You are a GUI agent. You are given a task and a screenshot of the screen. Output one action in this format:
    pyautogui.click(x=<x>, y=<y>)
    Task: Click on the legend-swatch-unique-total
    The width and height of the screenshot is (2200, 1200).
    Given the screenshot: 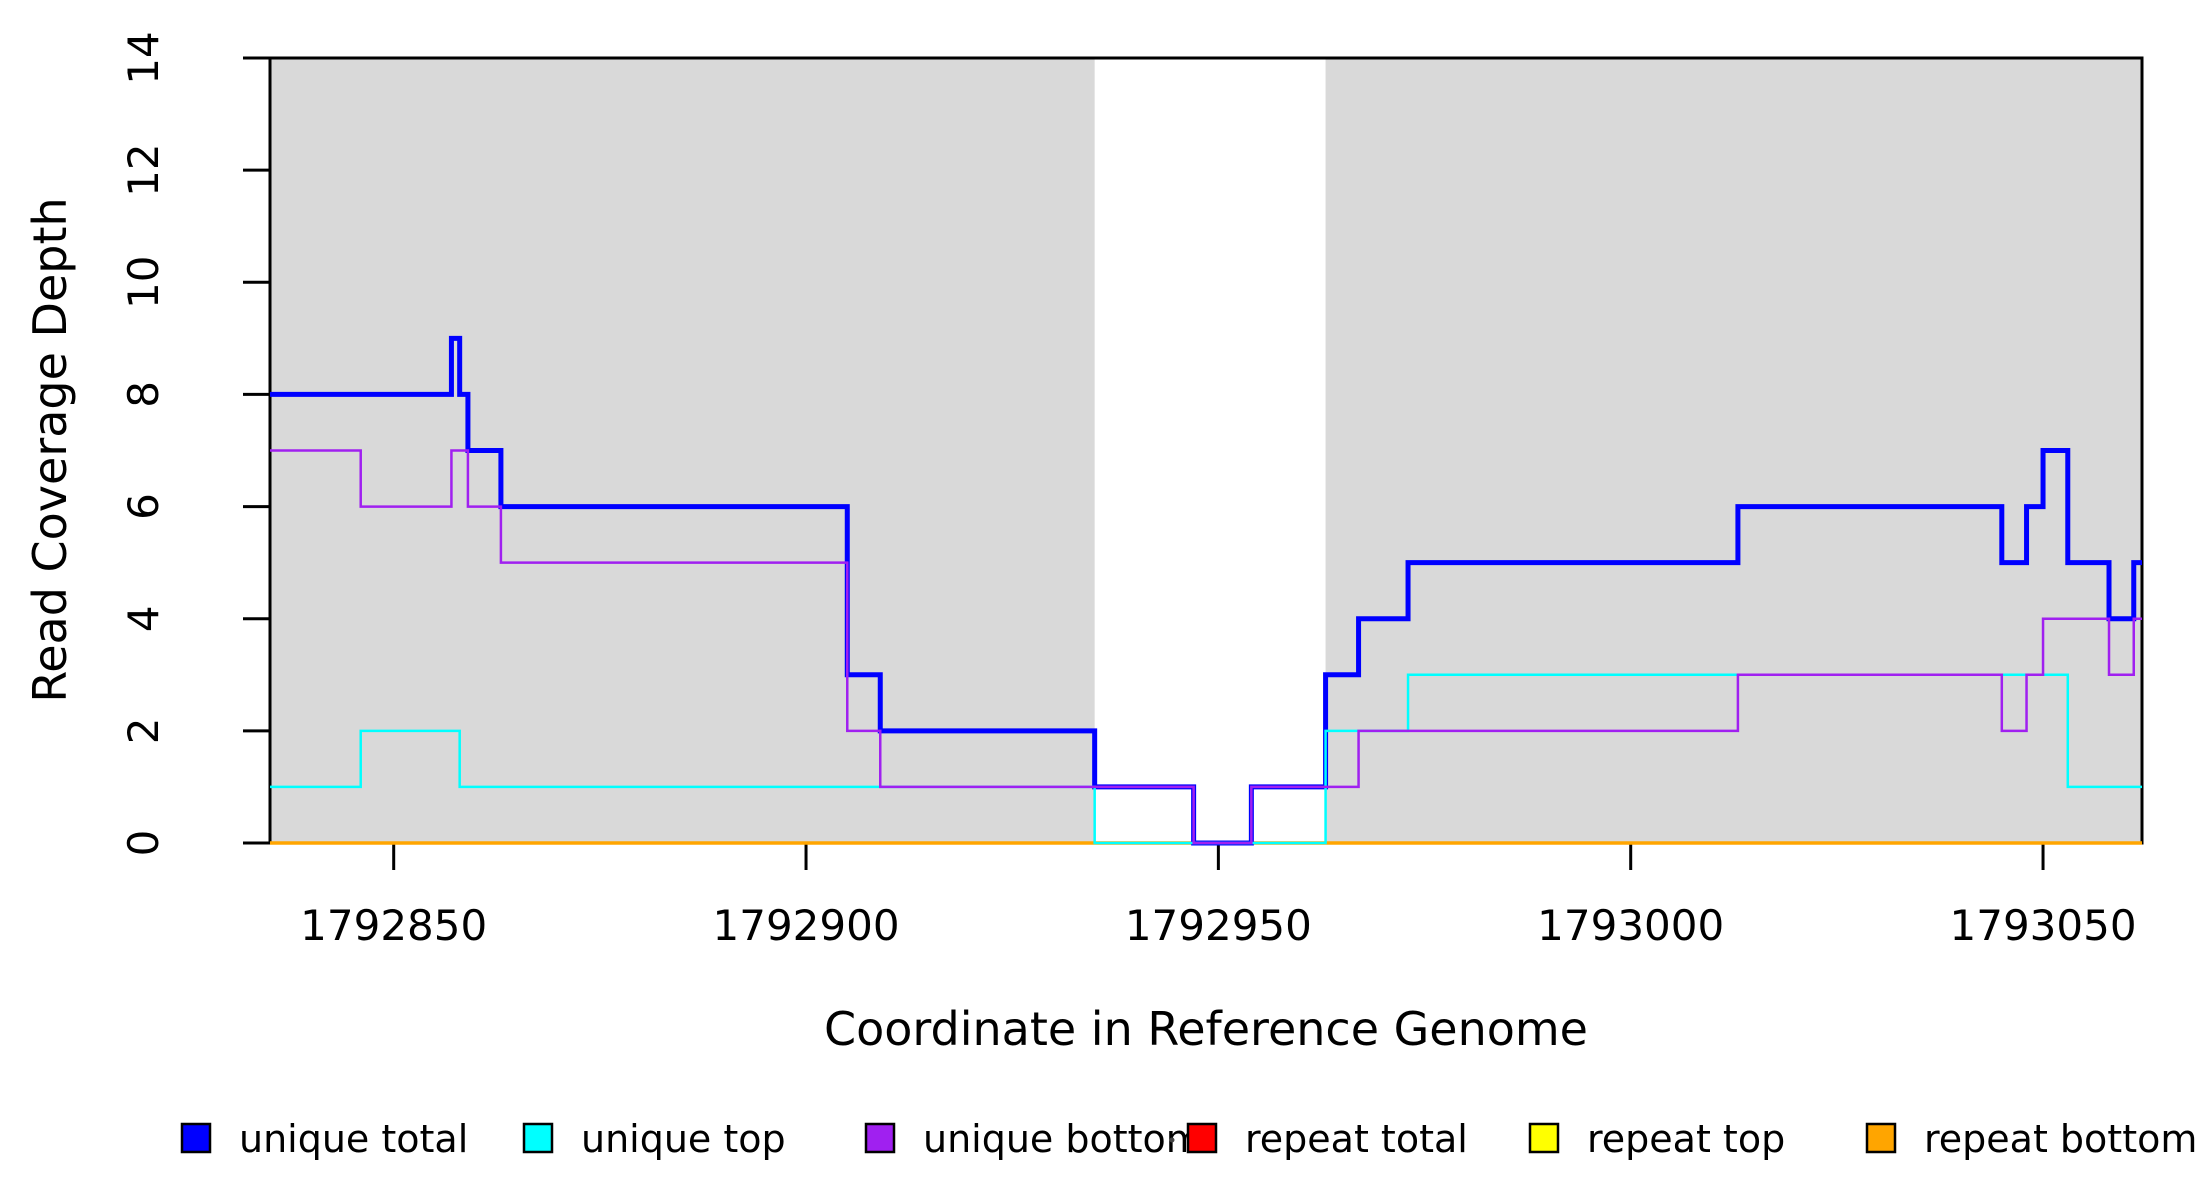 What is the action you would take?
    pyautogui.click(x=196, y=1138)
    